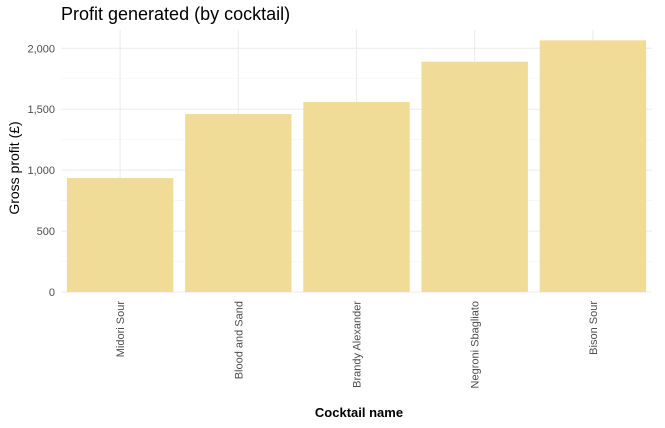  I want to click on y-tick-label: 2,000, so click(41, 49).